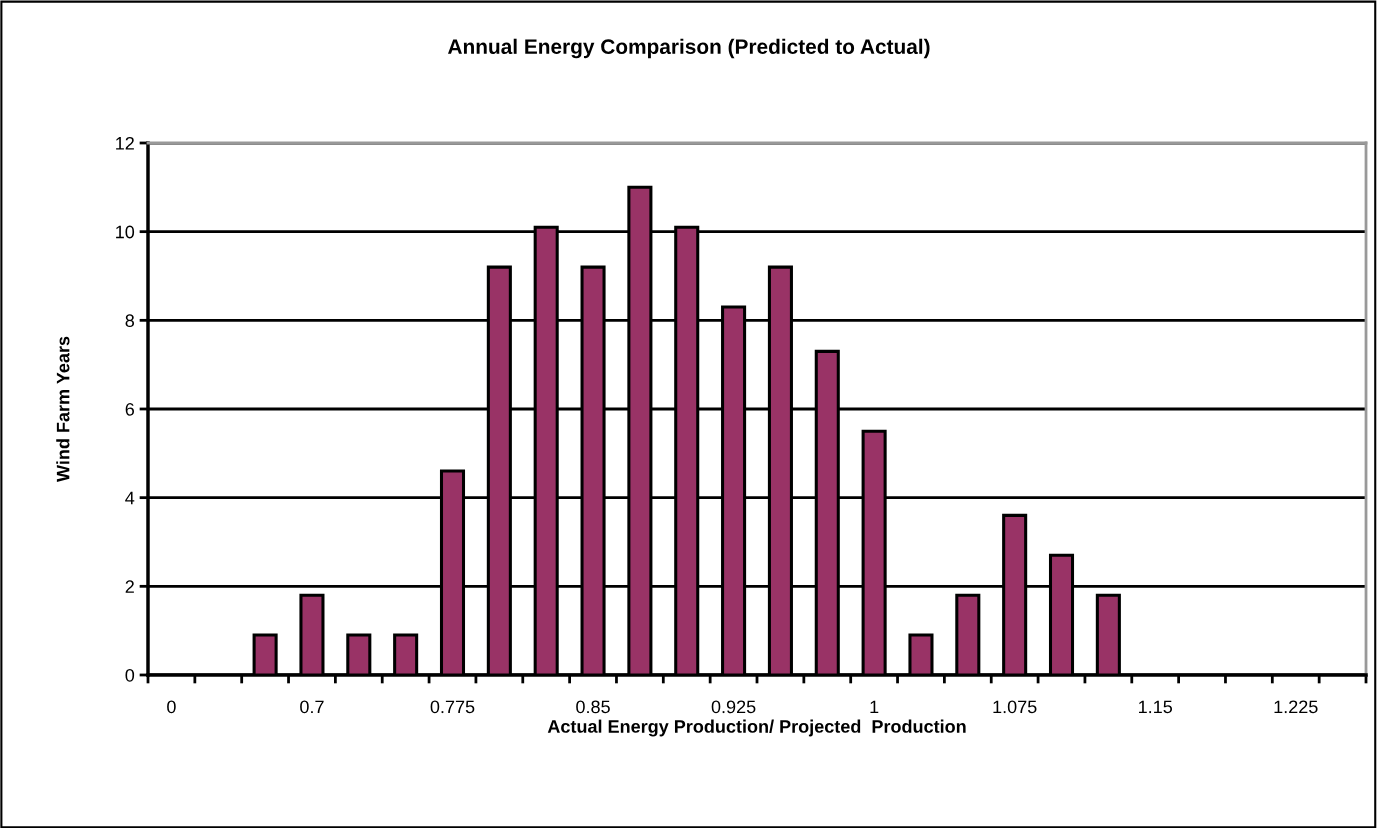  I want to click on y-tick-label: 2, so click(129, 586).